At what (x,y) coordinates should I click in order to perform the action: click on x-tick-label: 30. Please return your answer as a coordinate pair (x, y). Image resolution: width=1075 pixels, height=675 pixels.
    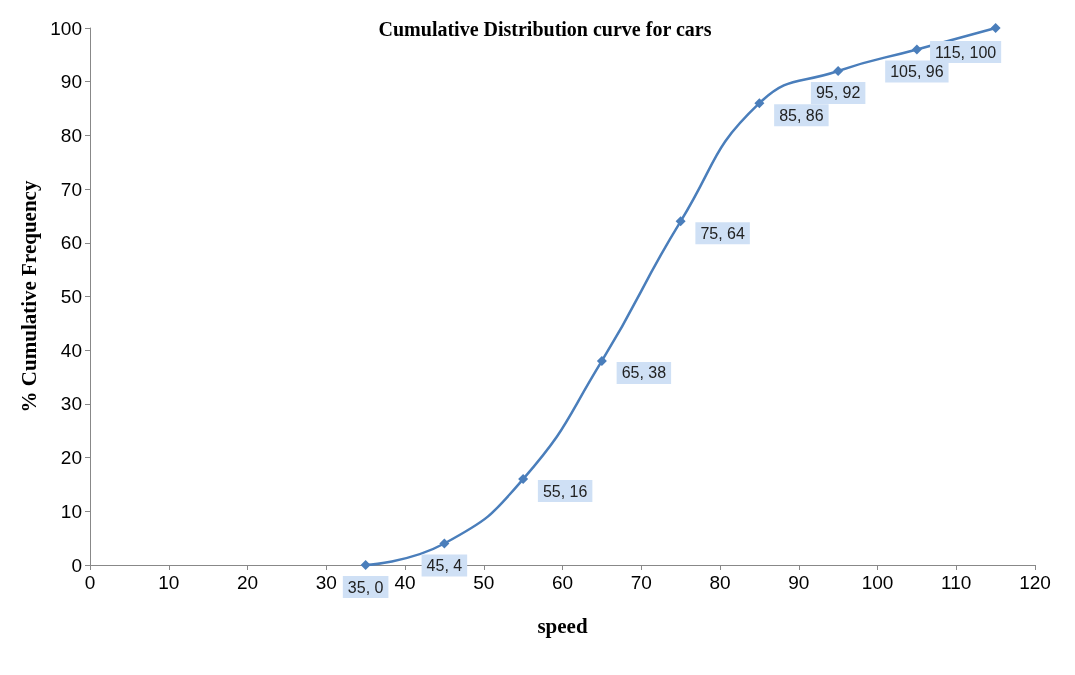
    Looking at the image, I should click on (326, 582).